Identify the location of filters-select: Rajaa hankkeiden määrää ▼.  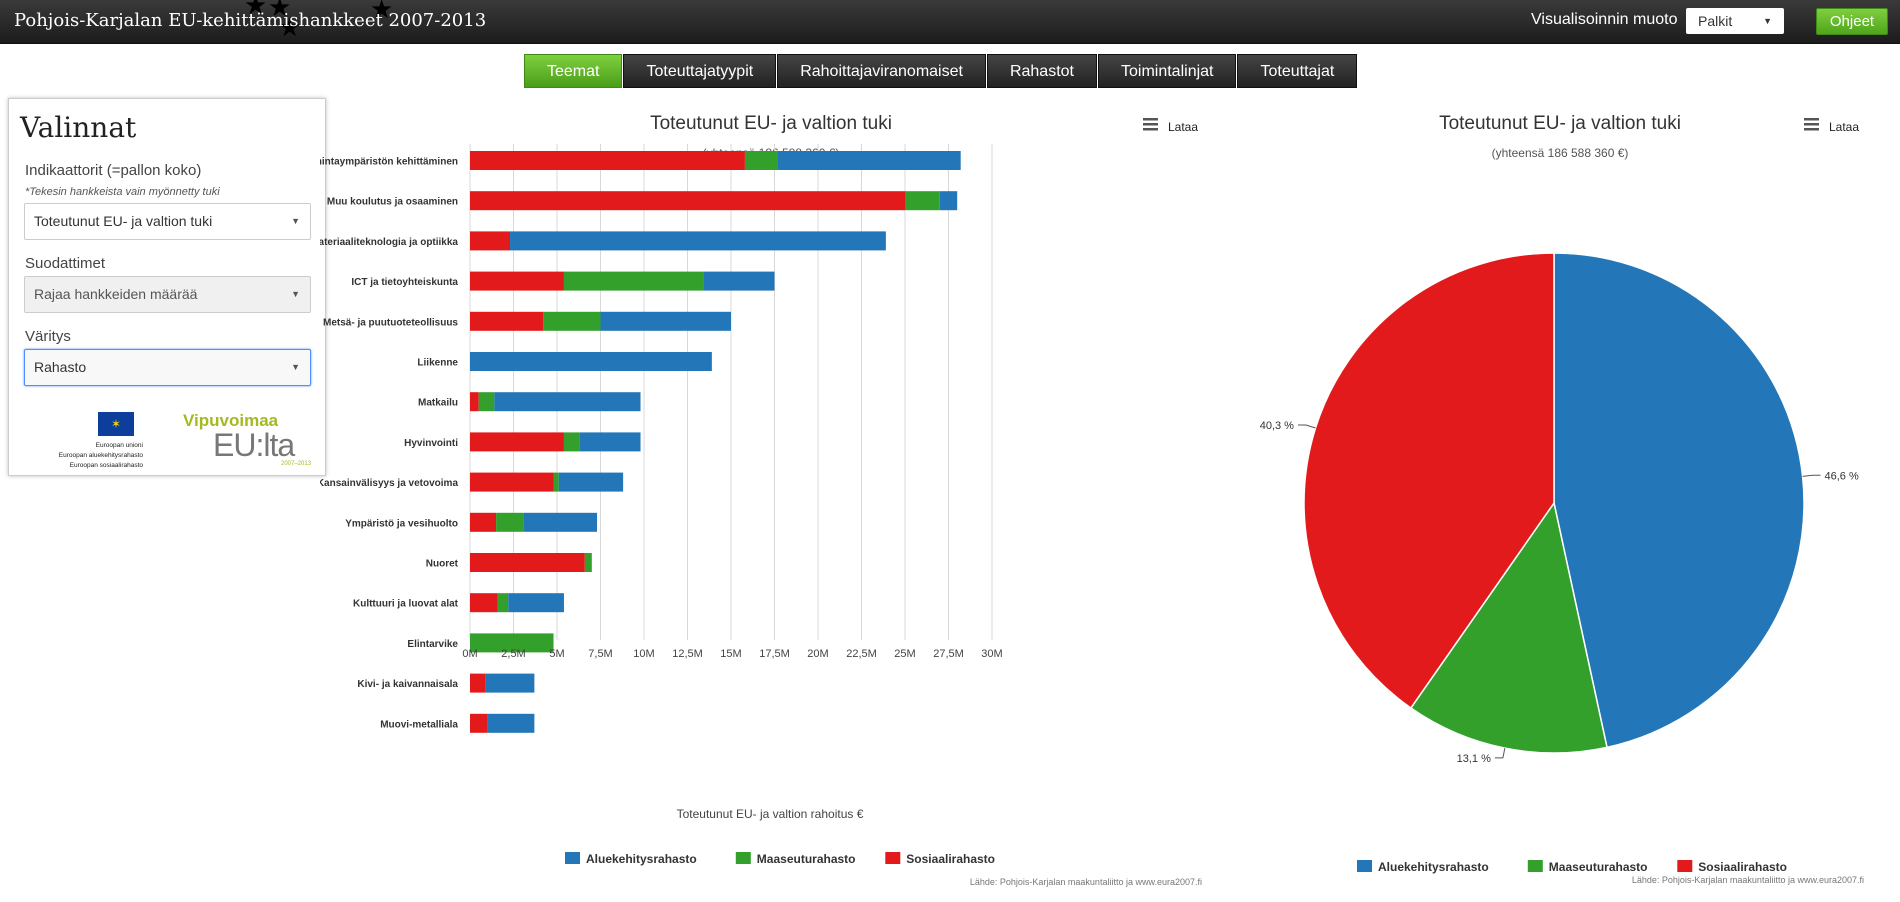
(167, 294).